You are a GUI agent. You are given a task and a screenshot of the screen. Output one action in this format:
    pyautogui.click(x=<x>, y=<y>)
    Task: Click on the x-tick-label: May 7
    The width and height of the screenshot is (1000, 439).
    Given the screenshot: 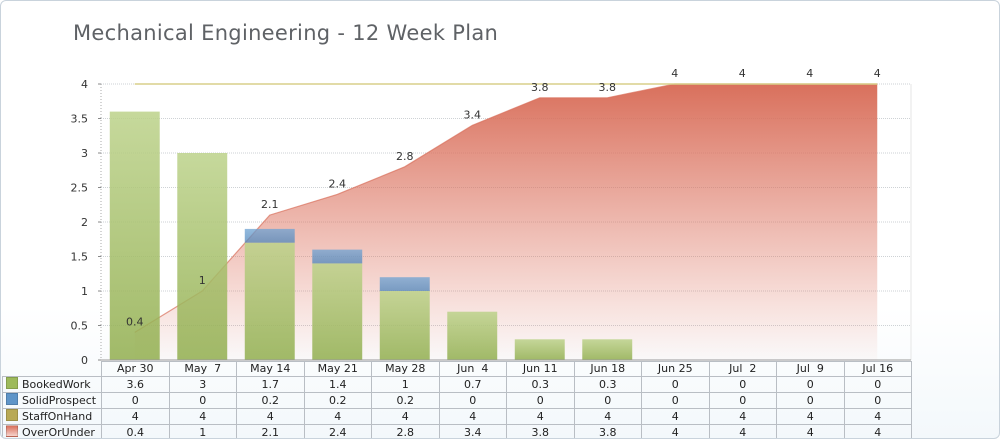 What is the action you would take?
    pyautogui.click(x=202, y=369)
    